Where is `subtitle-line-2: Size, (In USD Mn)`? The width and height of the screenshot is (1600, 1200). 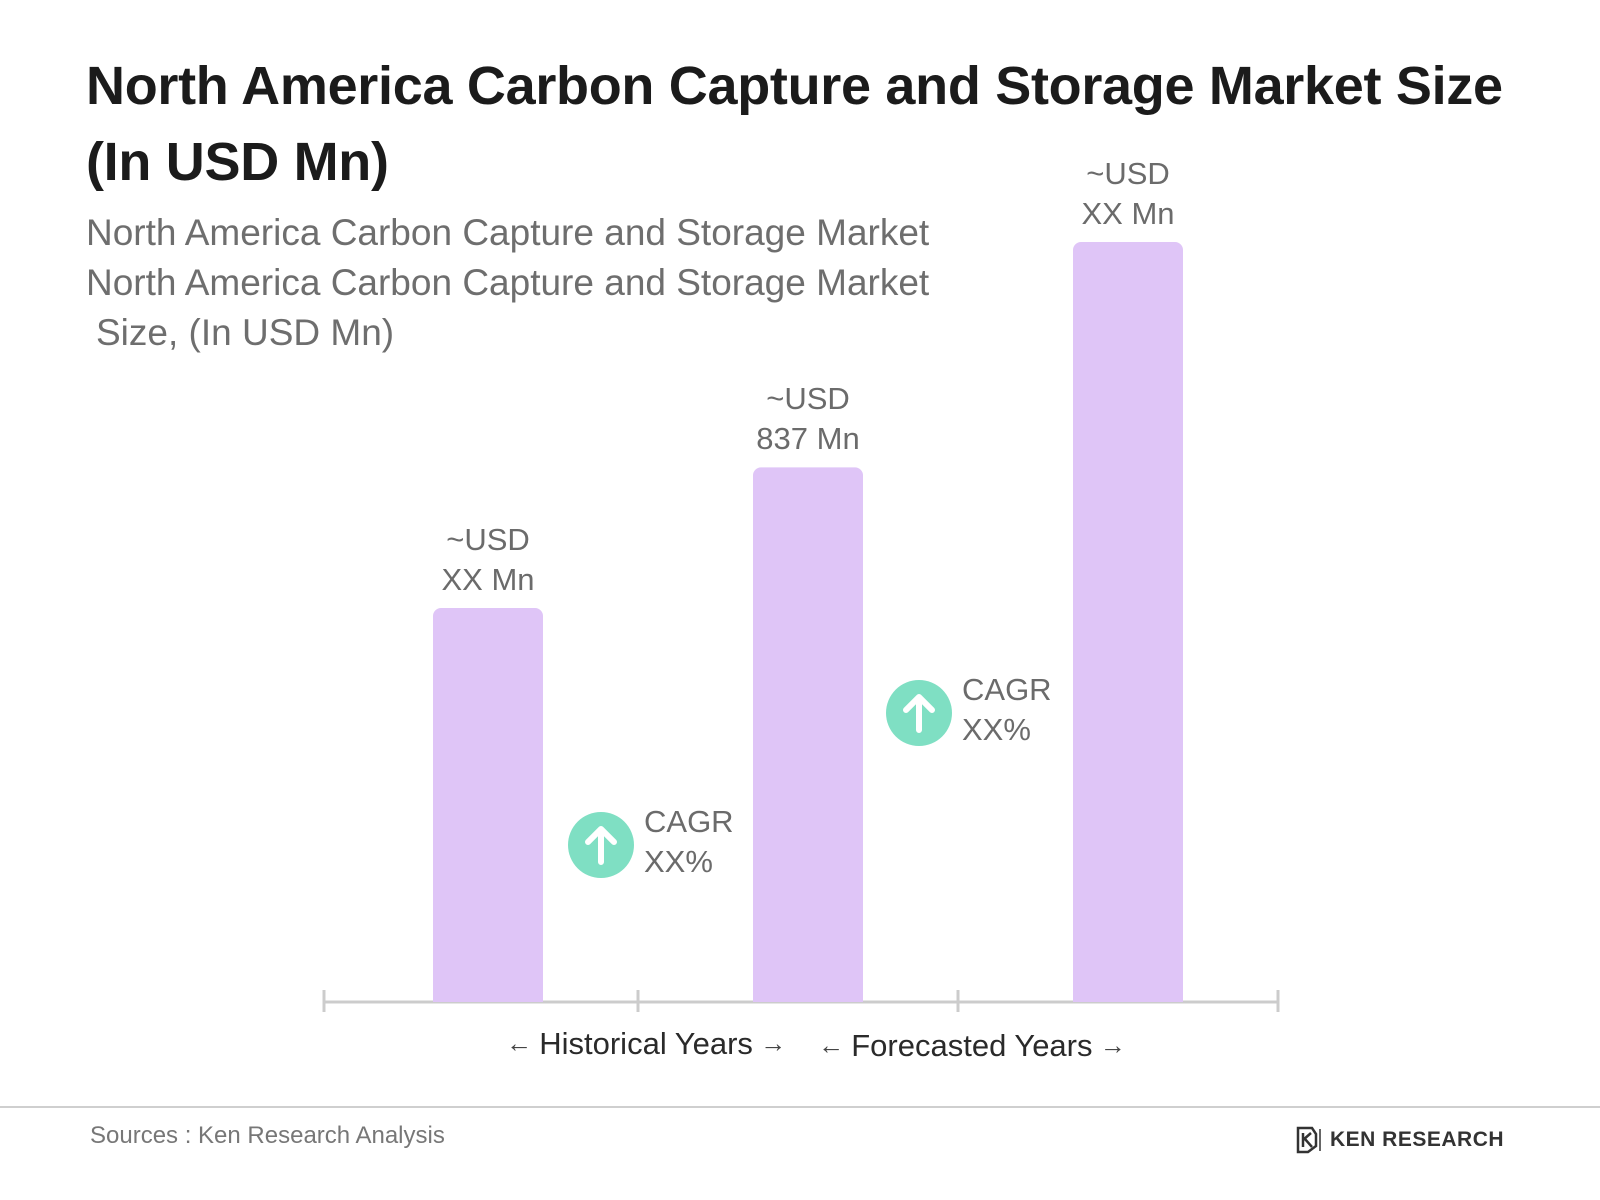 subtitle-line-2: Size, (In USD Mn) is located at coordinates (245, 332).